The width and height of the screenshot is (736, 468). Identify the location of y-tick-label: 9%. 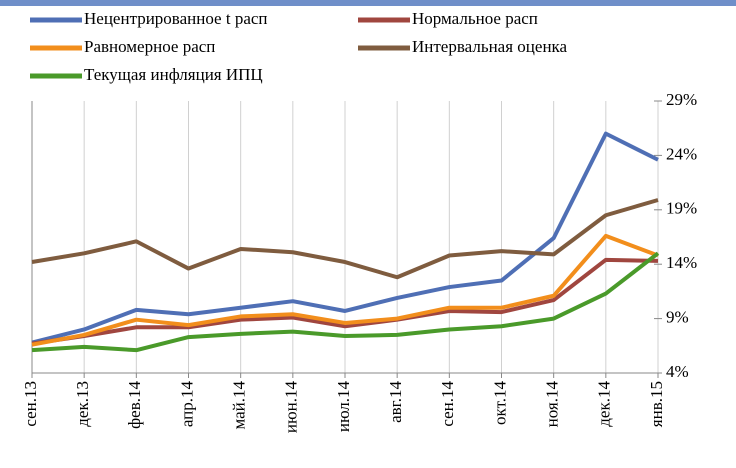
(677, 317).